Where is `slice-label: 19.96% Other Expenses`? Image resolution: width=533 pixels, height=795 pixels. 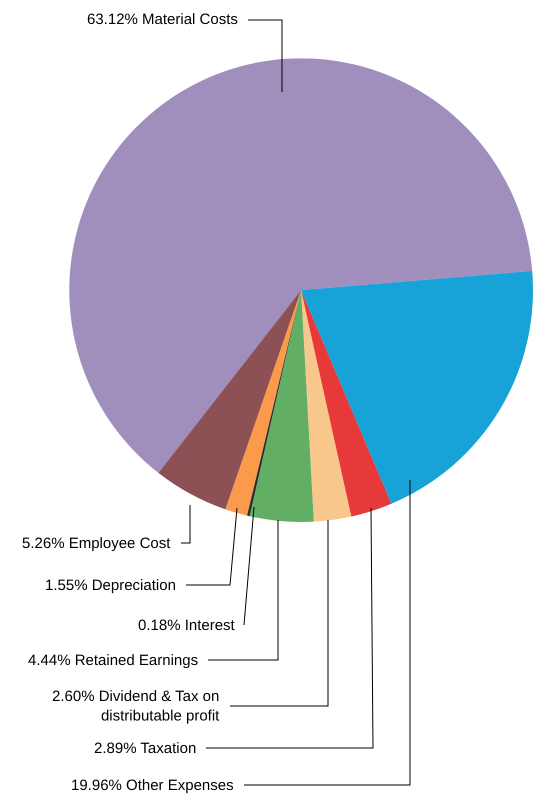 slice-label: 19.96% Other Expenses is located at coordinates (152, 785).